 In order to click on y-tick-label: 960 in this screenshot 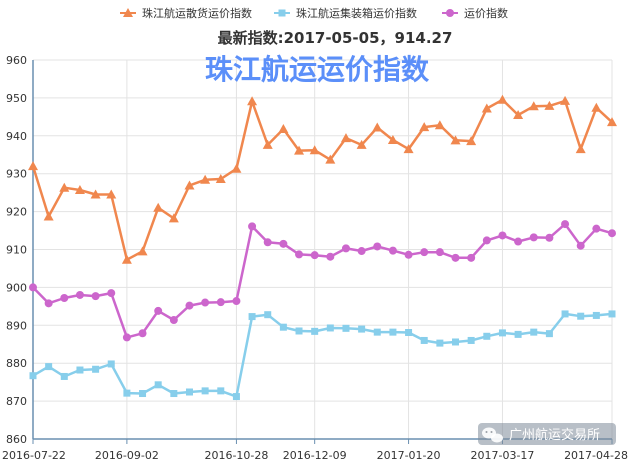, I will do `click(16, 60)`.